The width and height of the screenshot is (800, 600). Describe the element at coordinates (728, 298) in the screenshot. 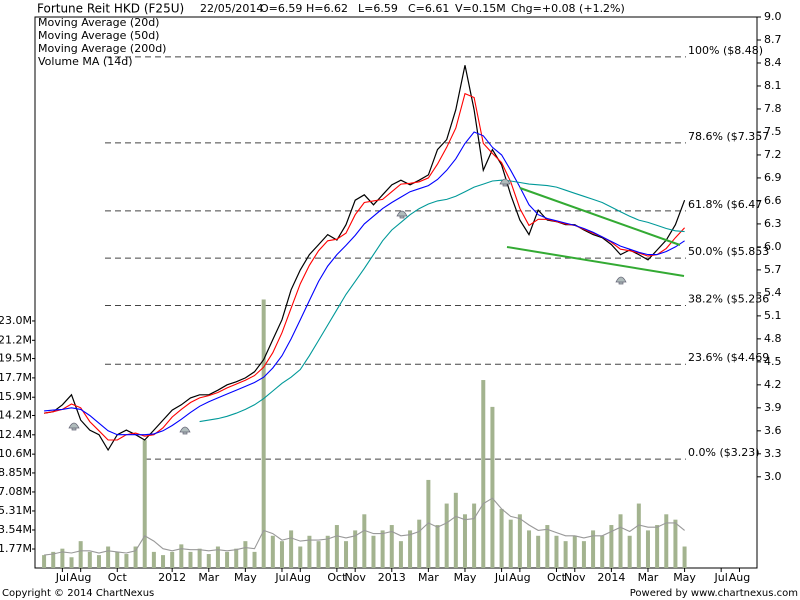

I see `retracement-label: 38.2% ($5.236` at that location.